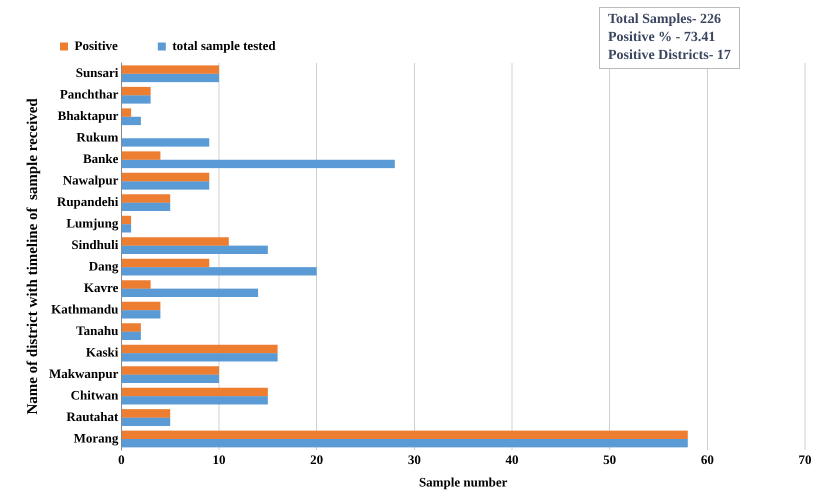 This screenshot has width=831, height=499. I want to click on x-tick-label: 20, so click(317, 459).